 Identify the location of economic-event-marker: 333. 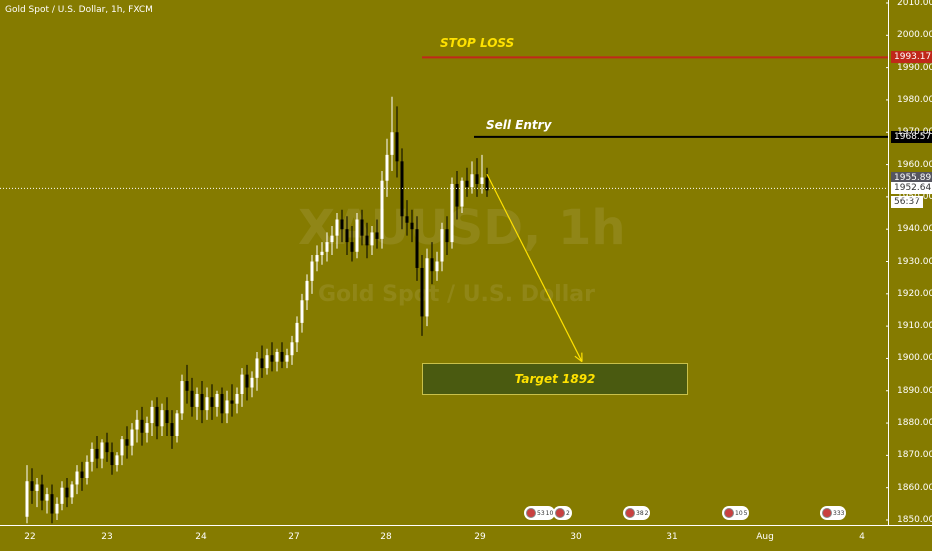
(833, 513).